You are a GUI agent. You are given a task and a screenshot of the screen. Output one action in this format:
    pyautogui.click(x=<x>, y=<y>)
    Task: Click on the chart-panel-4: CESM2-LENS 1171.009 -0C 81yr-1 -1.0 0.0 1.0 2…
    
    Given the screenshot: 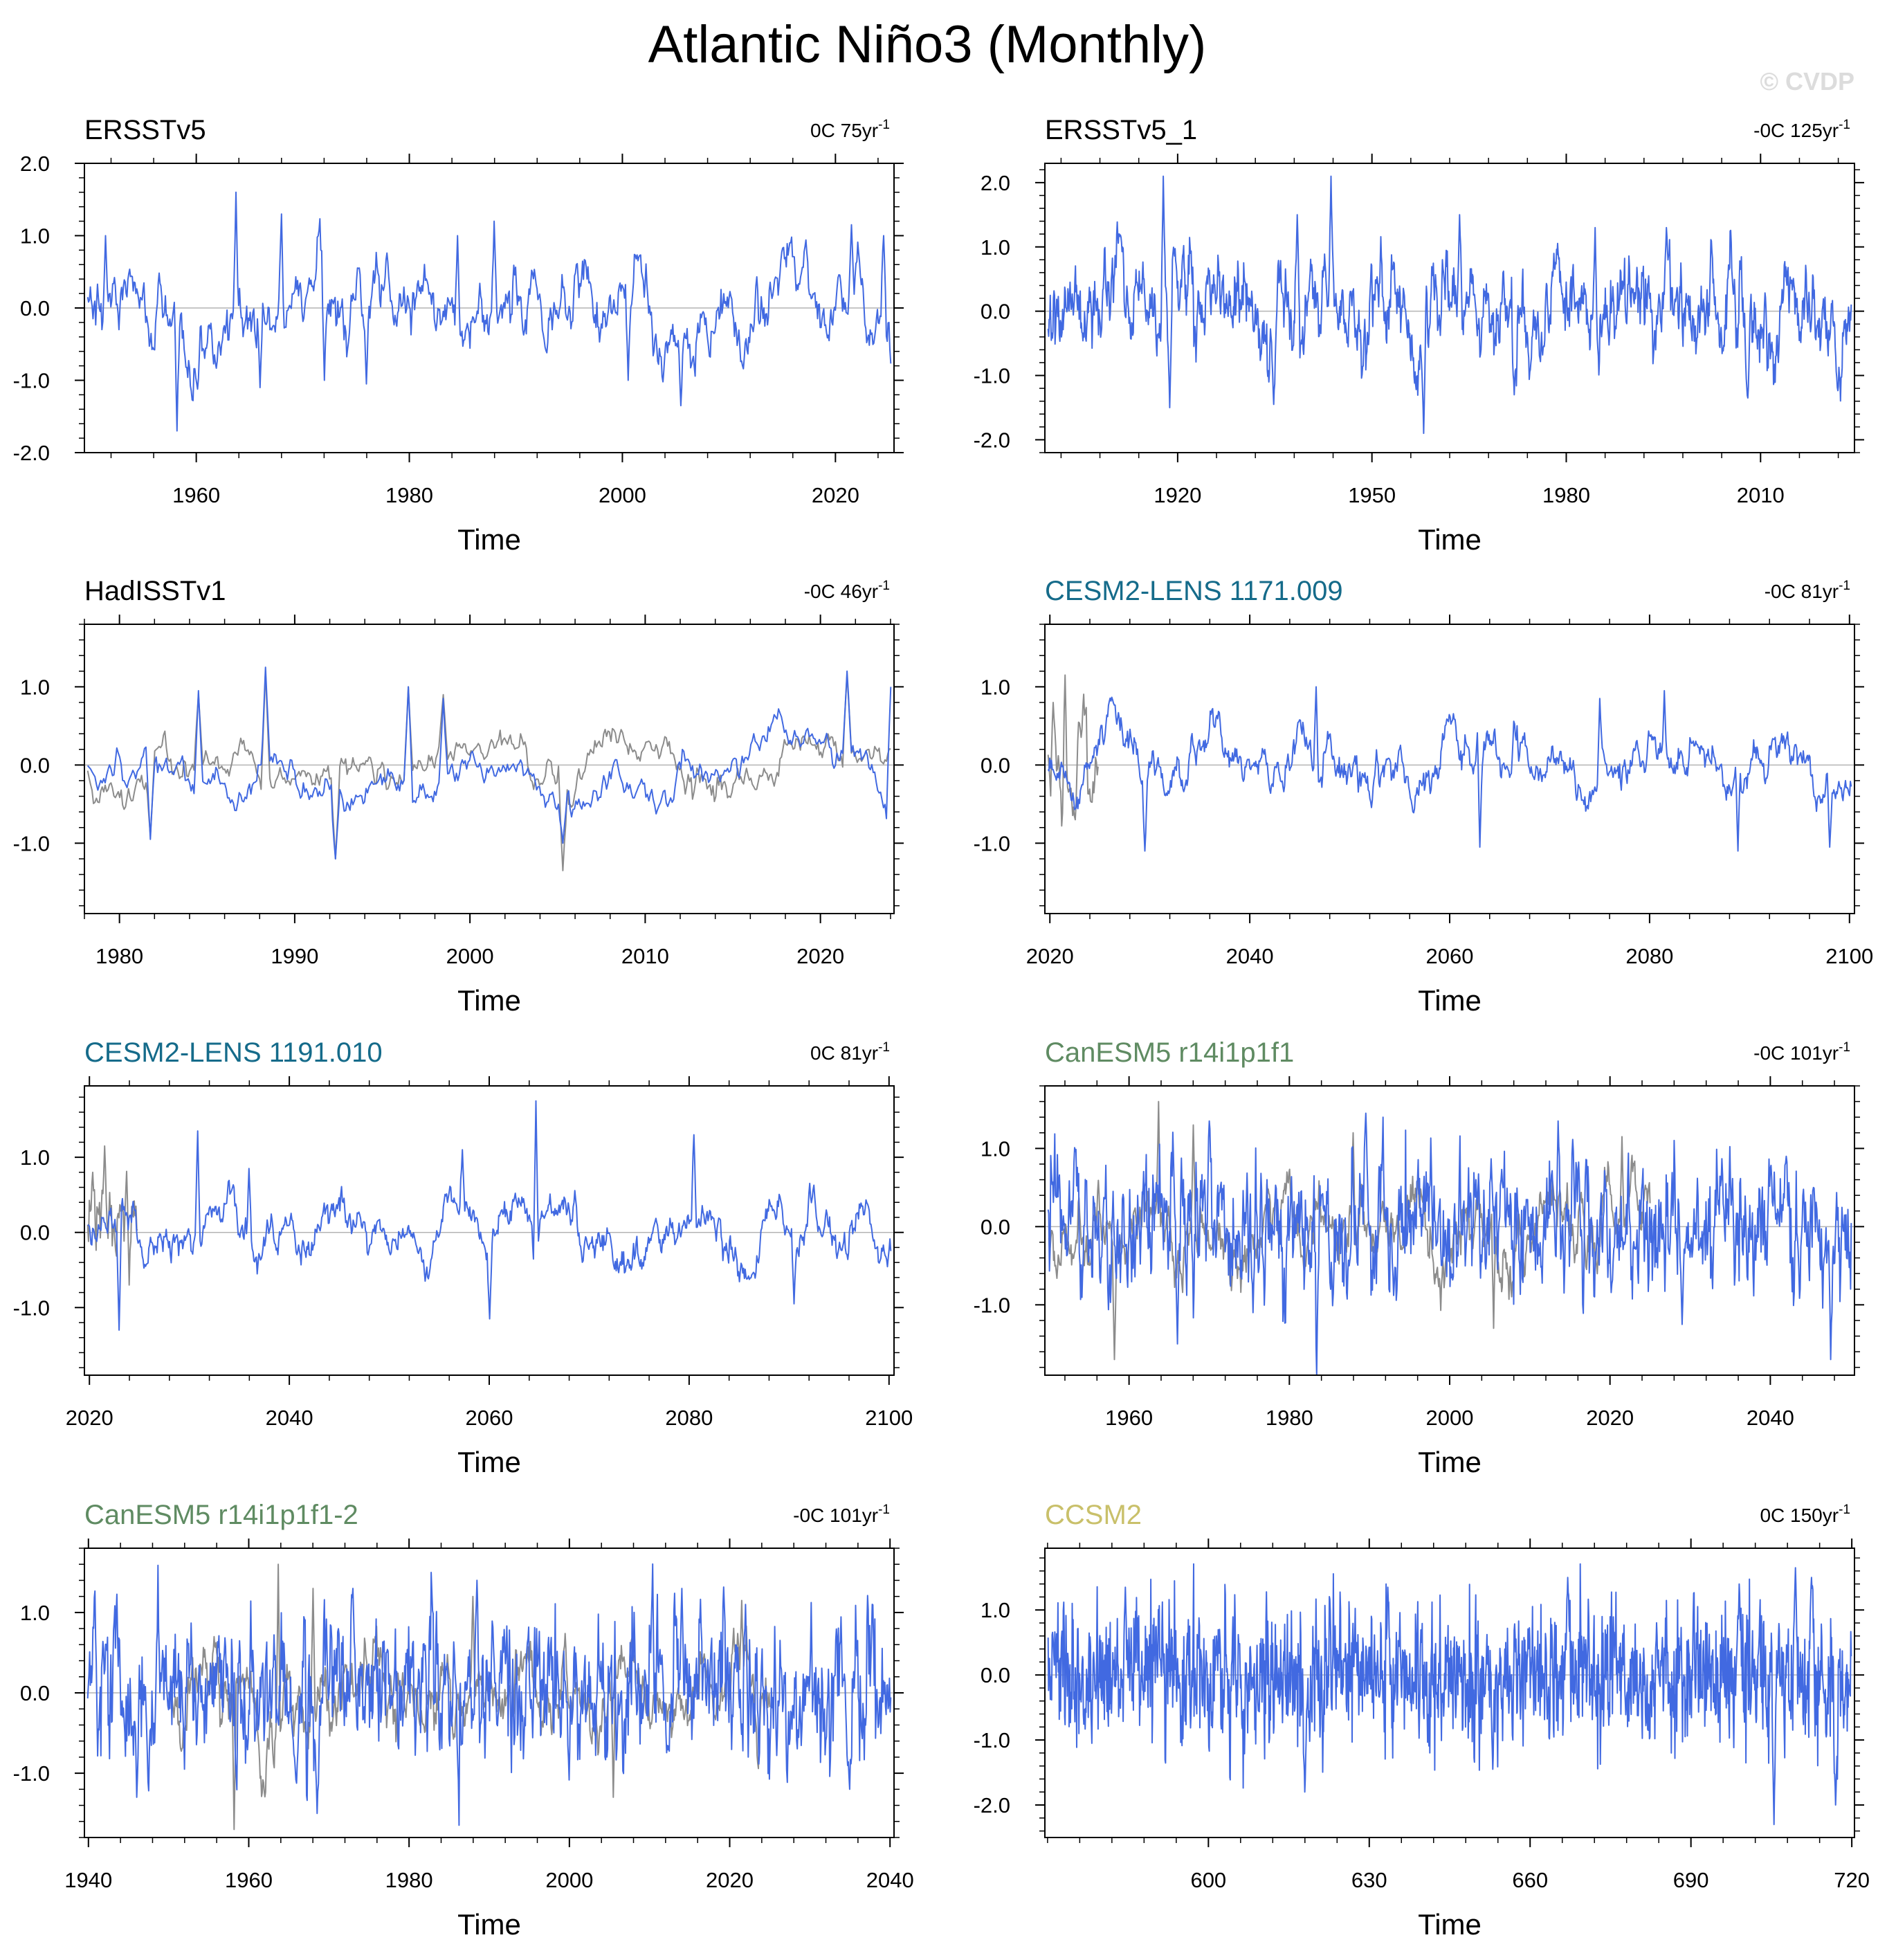 What is the action you would take?
    pyautogui.click(x=1424, y=796)
    